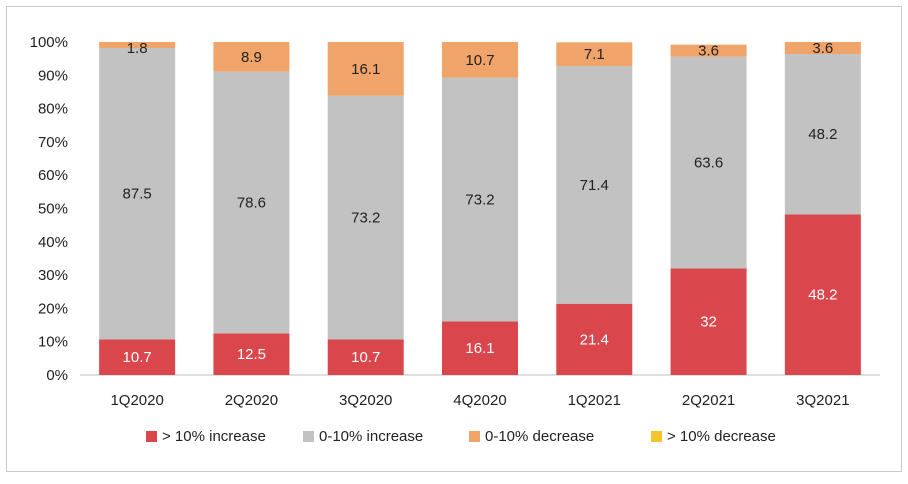  I want to click on x-category-label: 3Q2020, so click(365, 400).